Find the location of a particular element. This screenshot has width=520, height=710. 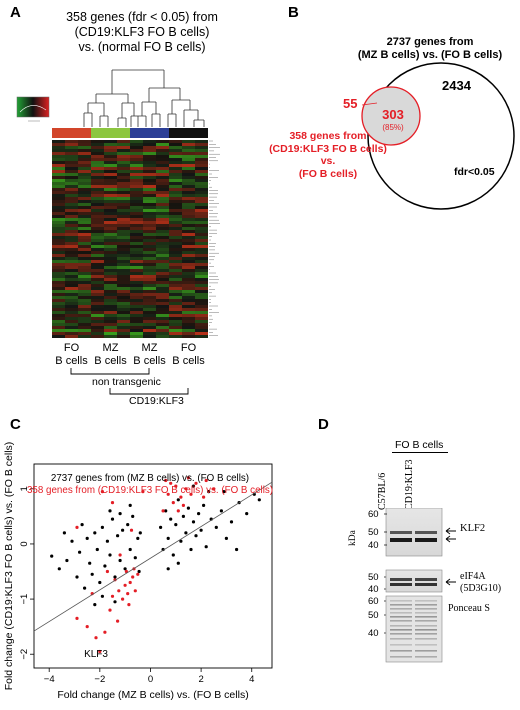

band-label-eif4a: eIF4A (5D3G10) is located at coordinates (480, 583).